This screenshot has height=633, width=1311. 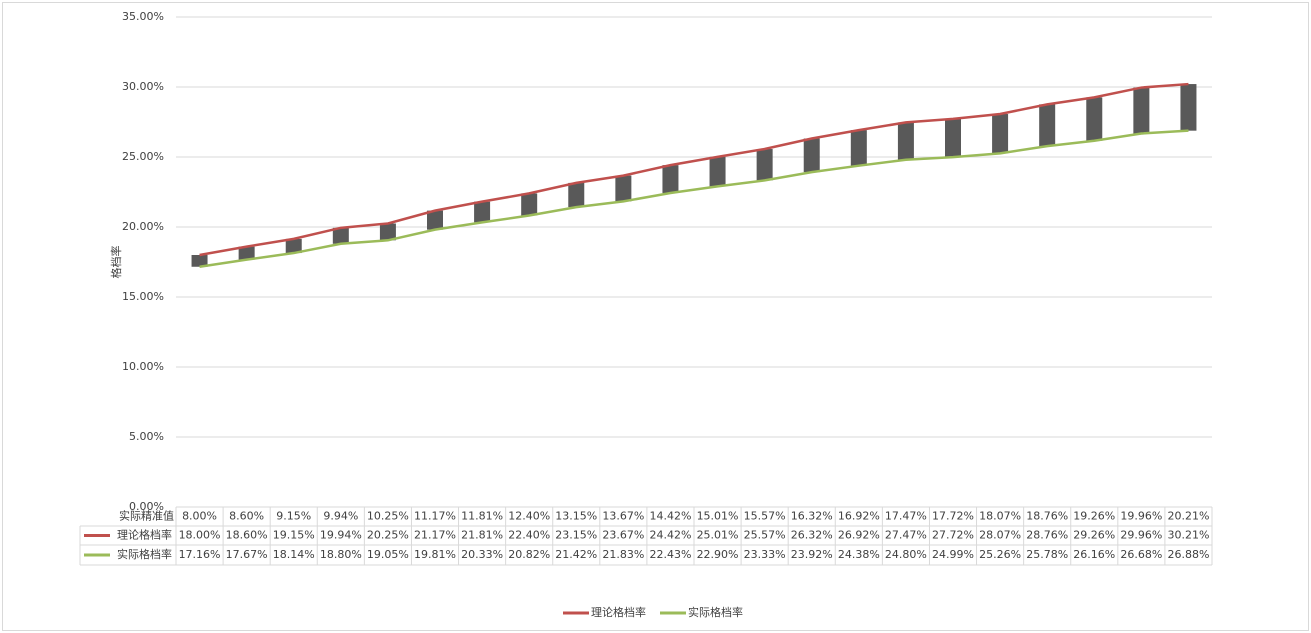 What do you see at coordinates (435, 516) in the screenshot?
I see `x-tick-label: 11.17%` at bounding box center [435, 516].